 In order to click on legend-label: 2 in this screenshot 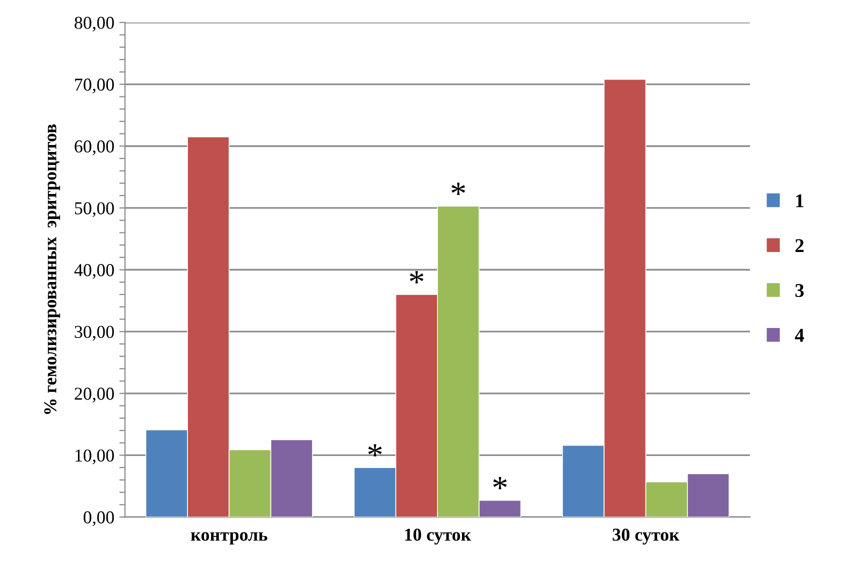, I will do `click(799, 245)`.